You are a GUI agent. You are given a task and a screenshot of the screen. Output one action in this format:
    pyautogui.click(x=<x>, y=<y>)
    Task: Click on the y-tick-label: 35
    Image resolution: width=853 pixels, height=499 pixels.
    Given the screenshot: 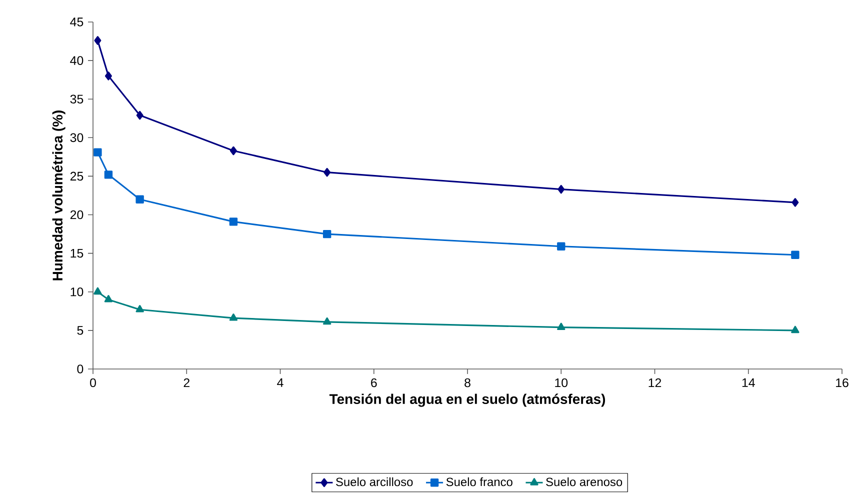 What is the action you would take?
    pyautogui.click(x=77, y=99)
    